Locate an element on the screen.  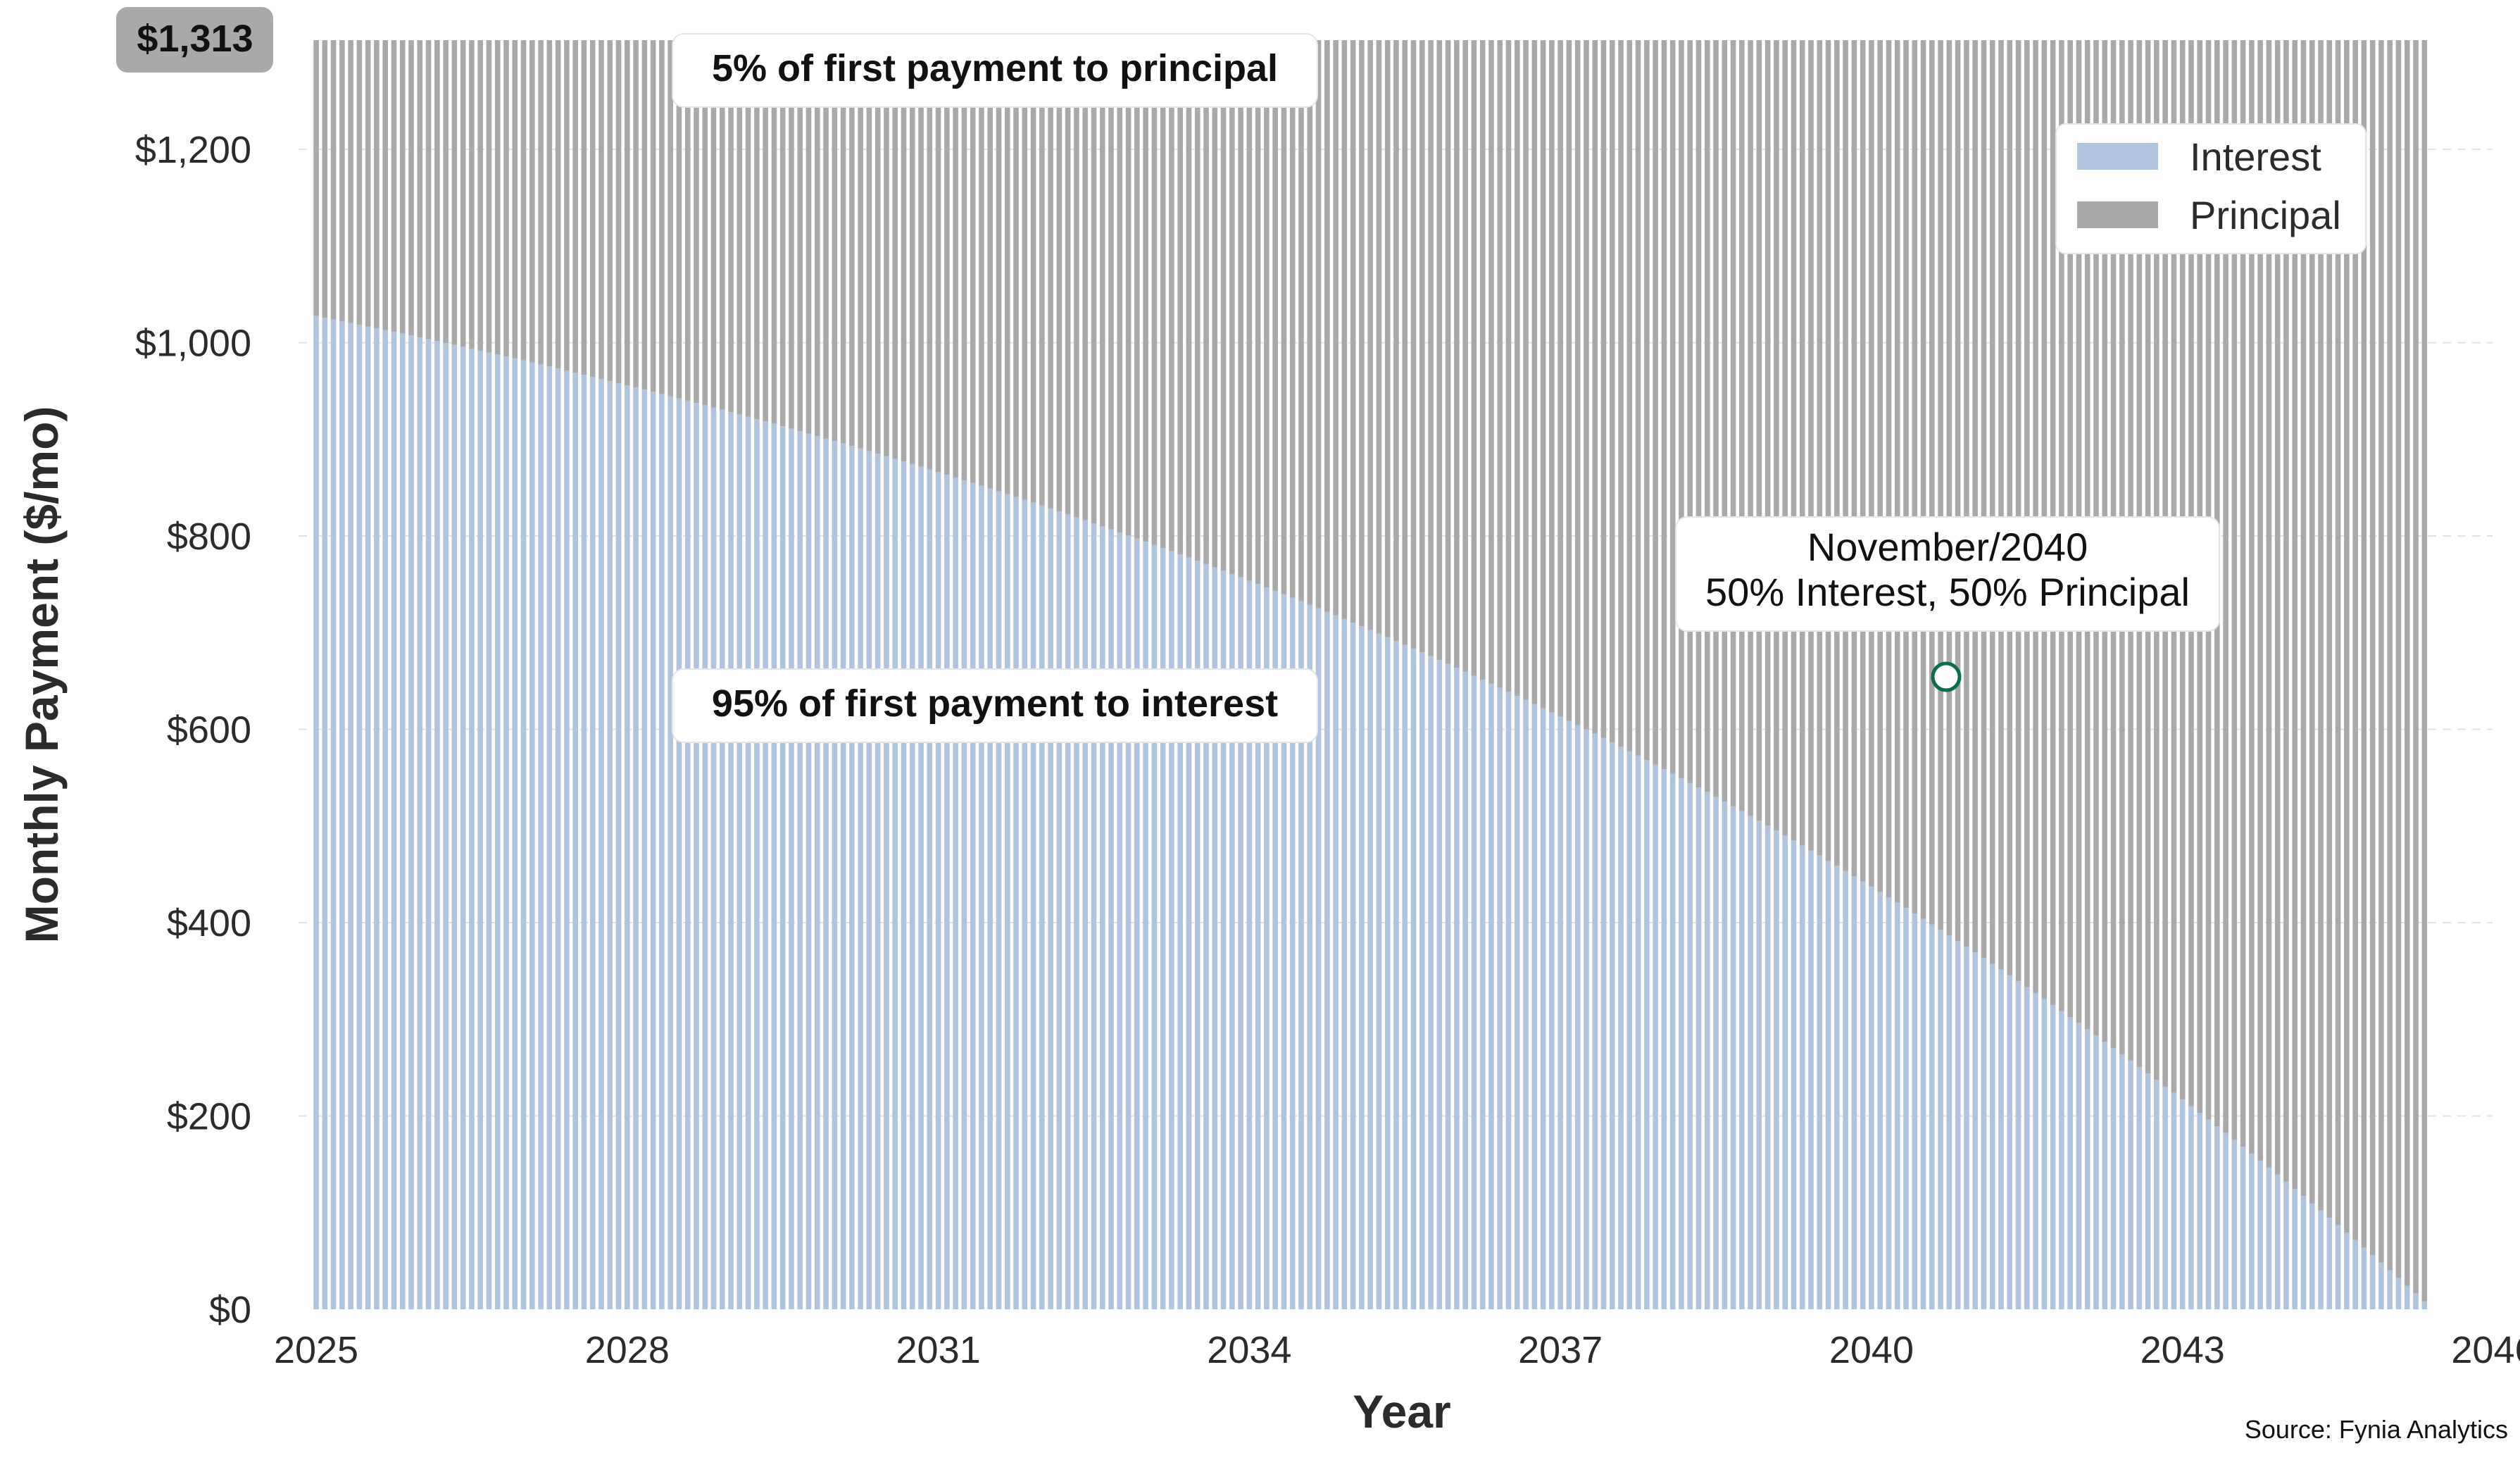
x-tick-label: 2043 is located at coordinates (2183, 1350).